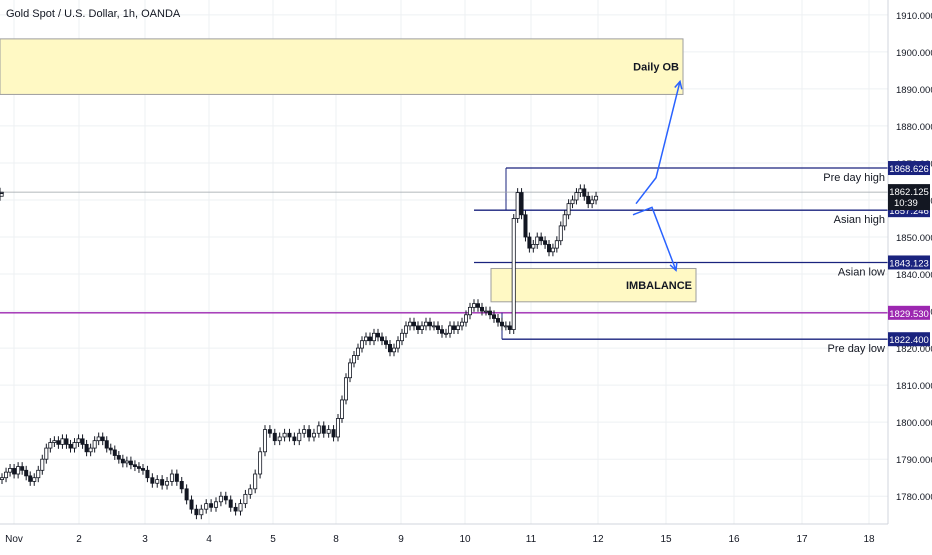 The image size is (932, 555). What do you see at coordinates (909, 197) in the screenshot?
I see `current-price-tag` at bounding box center [909, 197].